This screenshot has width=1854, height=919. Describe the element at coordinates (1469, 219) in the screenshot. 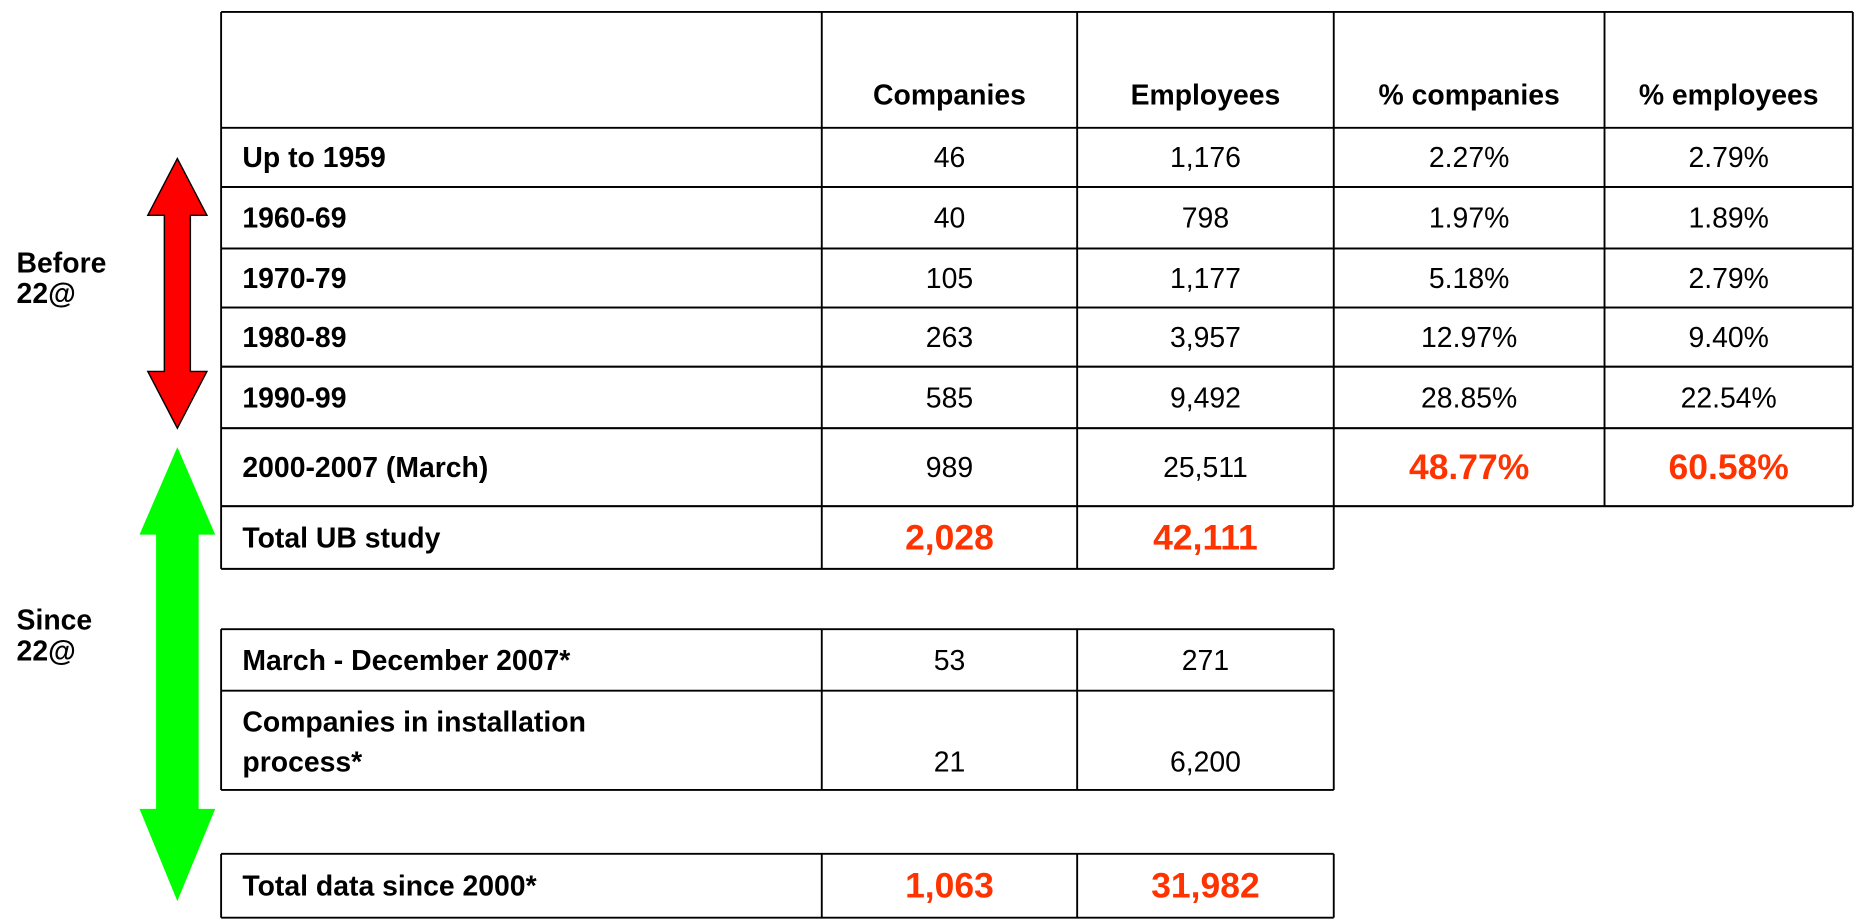

I see `cell-value: 1.97%` at that location.